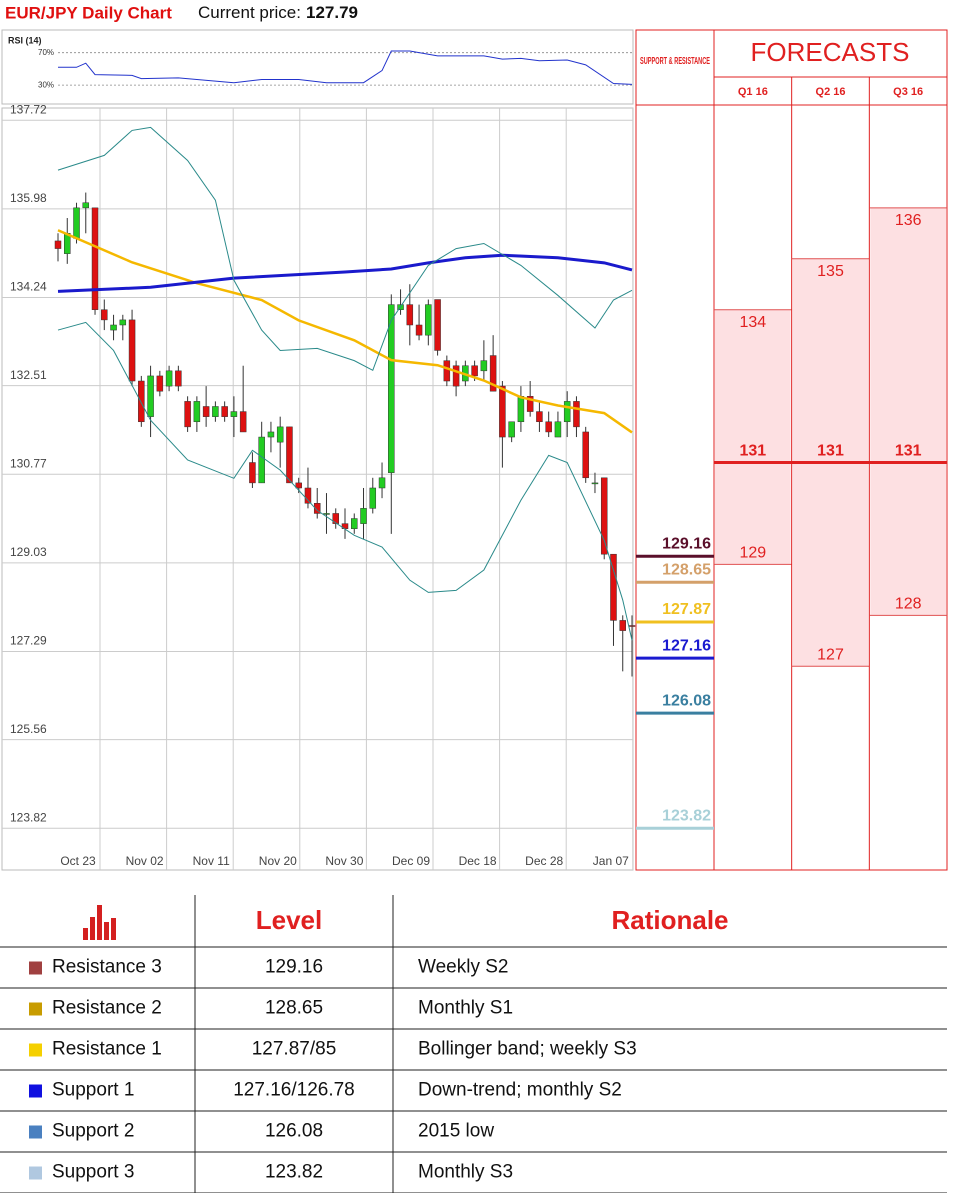  What do you see at coordinates (25, 40) in the screenshot?
I see `rsi-title: RSI (14)` at bounding box center [25, 40].